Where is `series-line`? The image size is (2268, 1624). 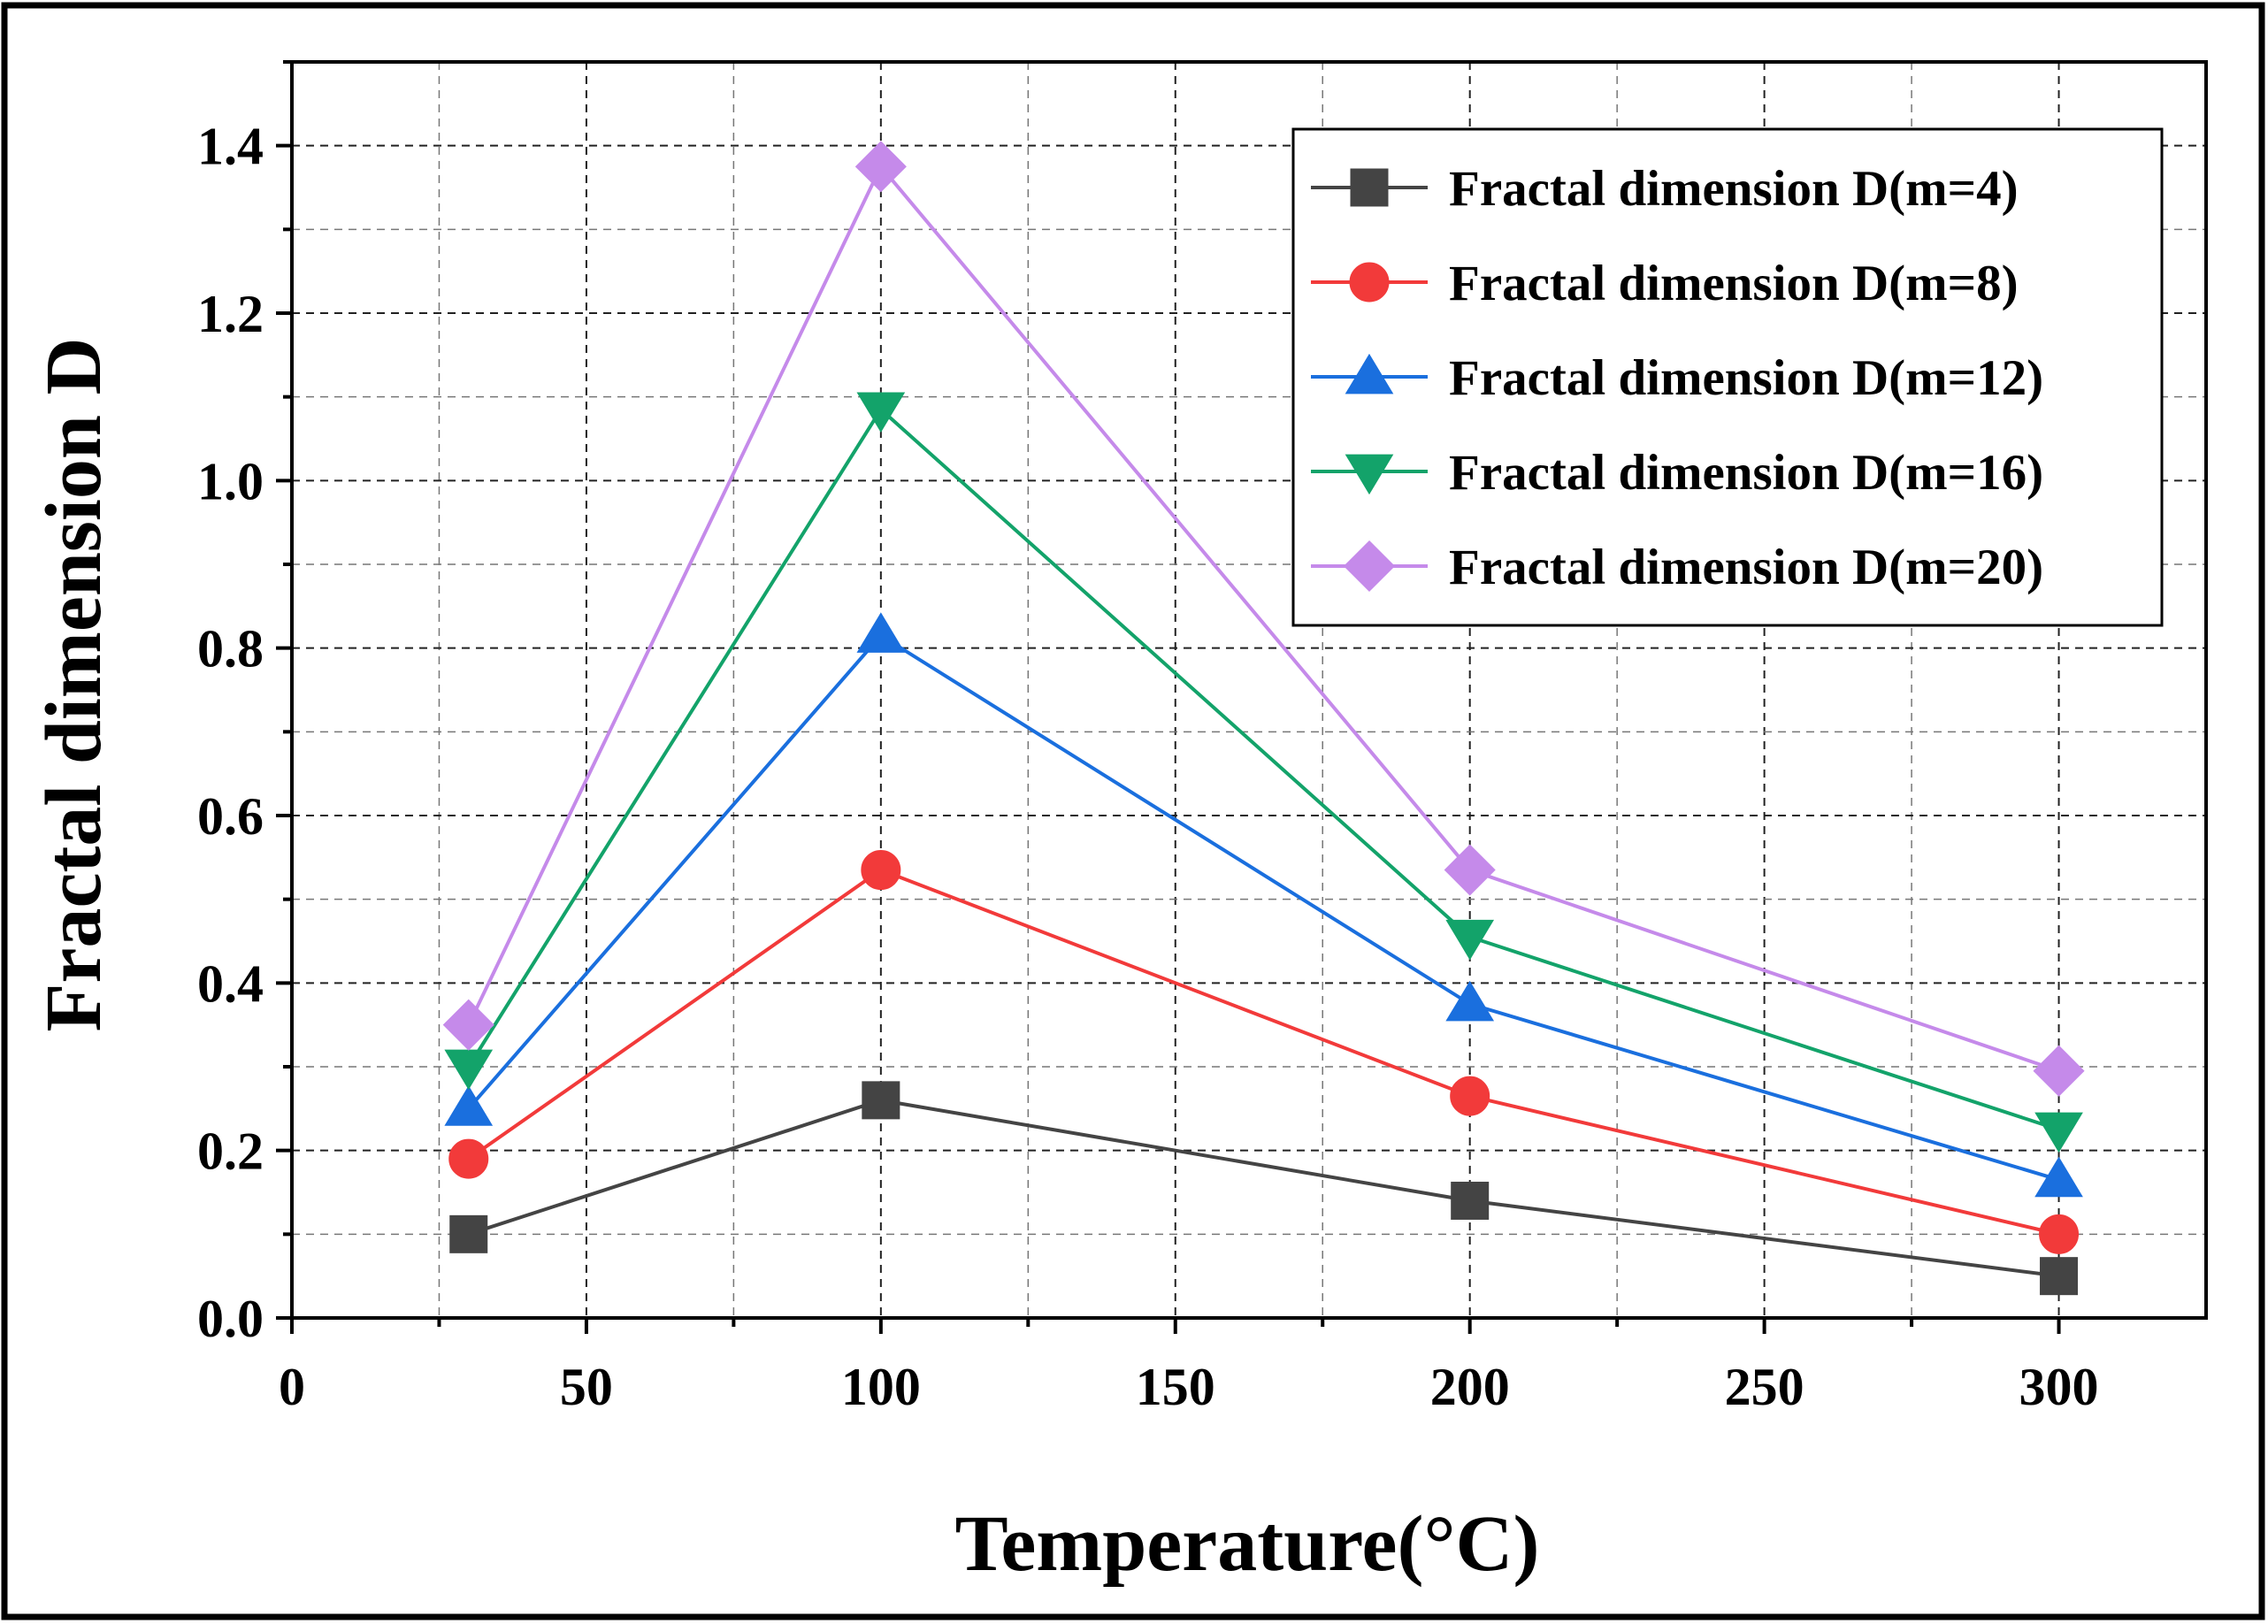
series-line is located at coordinates (1264, 1188).